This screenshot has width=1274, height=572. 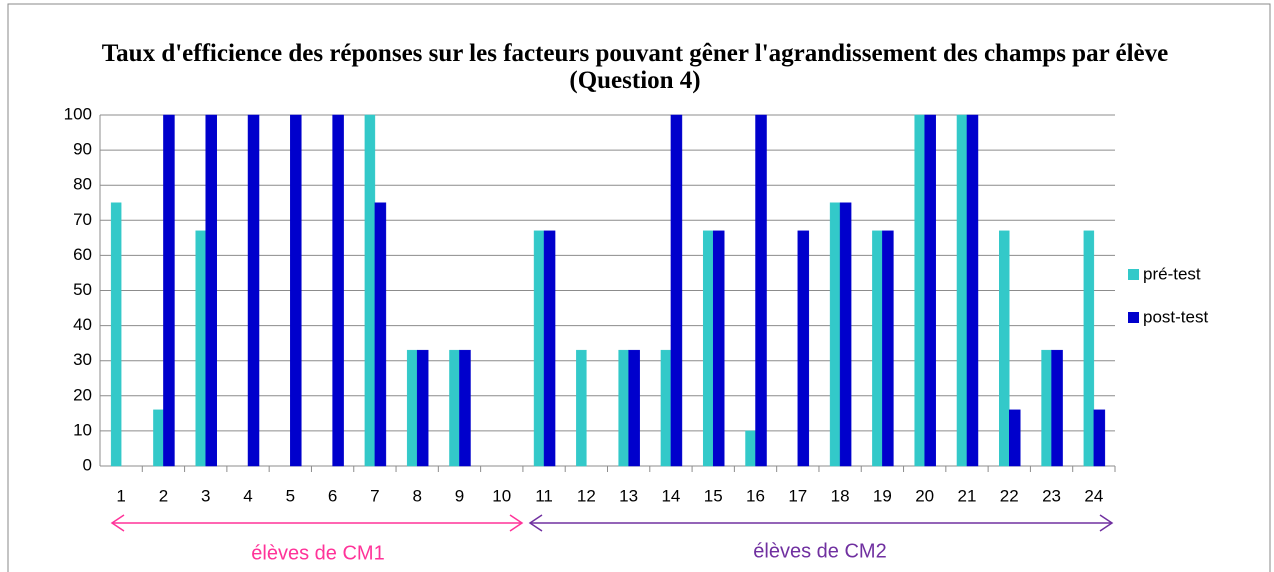 What do you see at coordinates (82, 149) in the screenshot?
I see `y-tick-label: 90` at bounding box center [82, 149].